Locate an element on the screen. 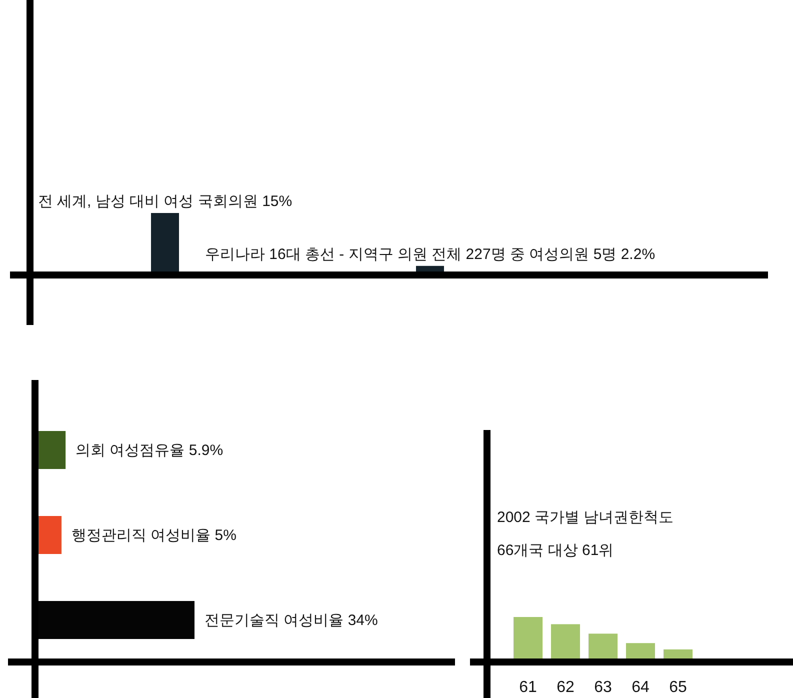 This screenshot has height=698, width=793. data-label: 전 세계, 남성 대비 여성 국회의원 15% is located at coordinates (165, 201).